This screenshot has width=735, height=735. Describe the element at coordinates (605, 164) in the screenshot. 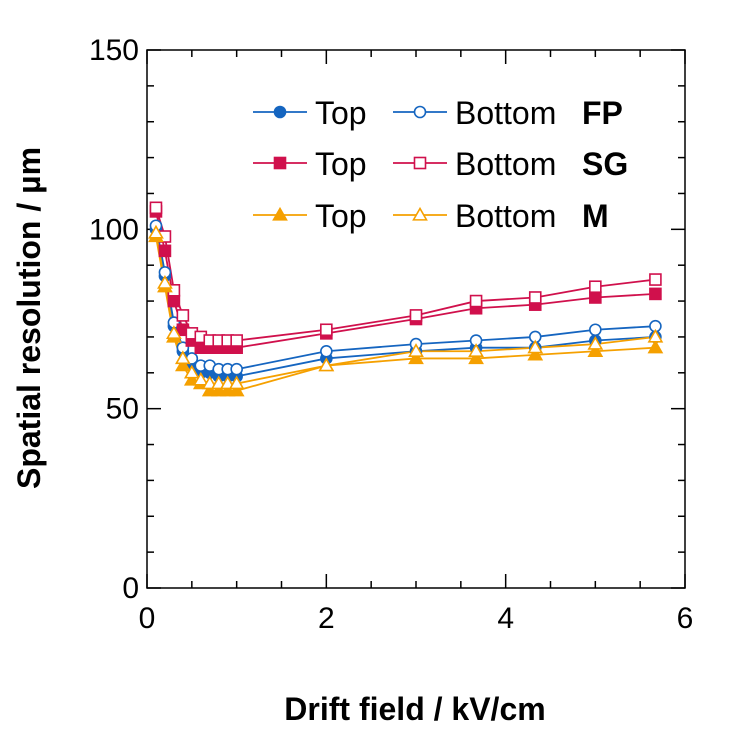

I see `legend-label-group: SG` at that location.